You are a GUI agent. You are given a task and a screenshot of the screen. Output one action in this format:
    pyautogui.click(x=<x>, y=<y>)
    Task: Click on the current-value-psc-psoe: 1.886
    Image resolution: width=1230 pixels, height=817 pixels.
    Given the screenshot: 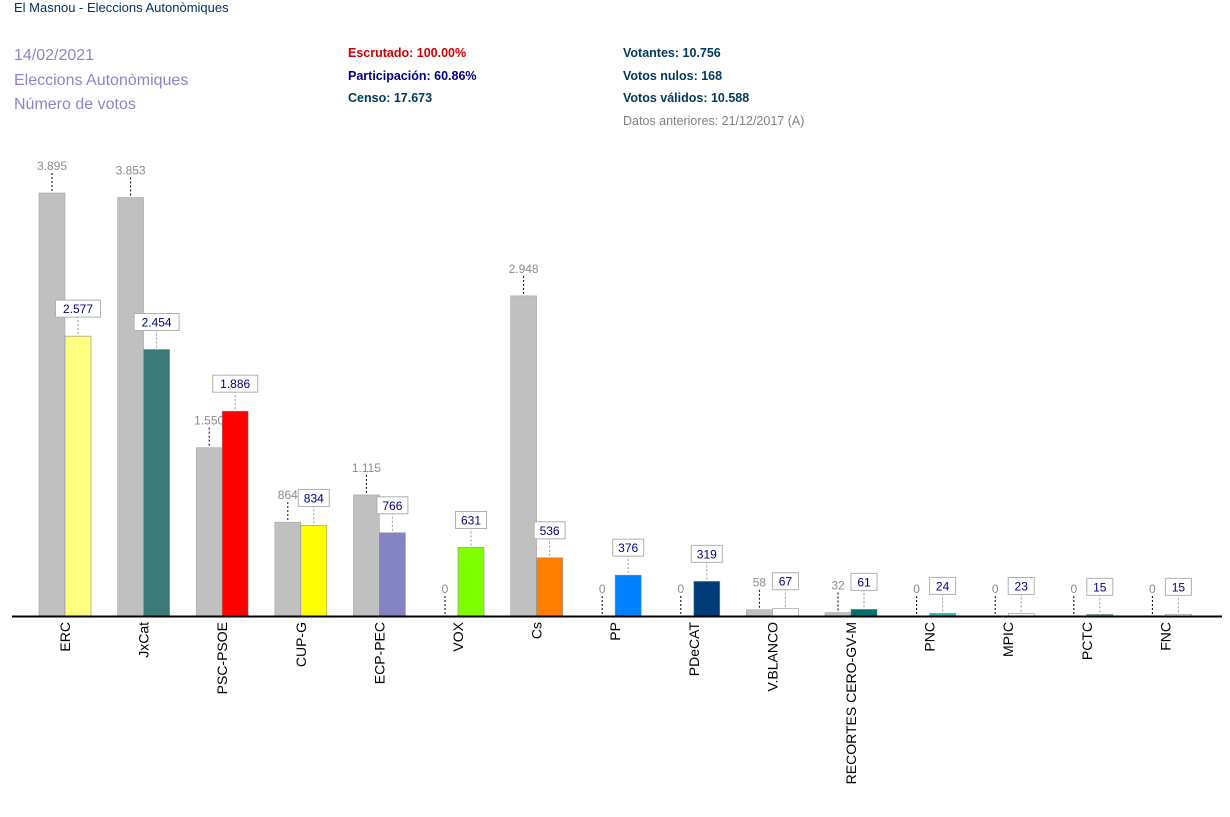 What is the action you would take?
    pyautogui.click(x=235, y=384)
    